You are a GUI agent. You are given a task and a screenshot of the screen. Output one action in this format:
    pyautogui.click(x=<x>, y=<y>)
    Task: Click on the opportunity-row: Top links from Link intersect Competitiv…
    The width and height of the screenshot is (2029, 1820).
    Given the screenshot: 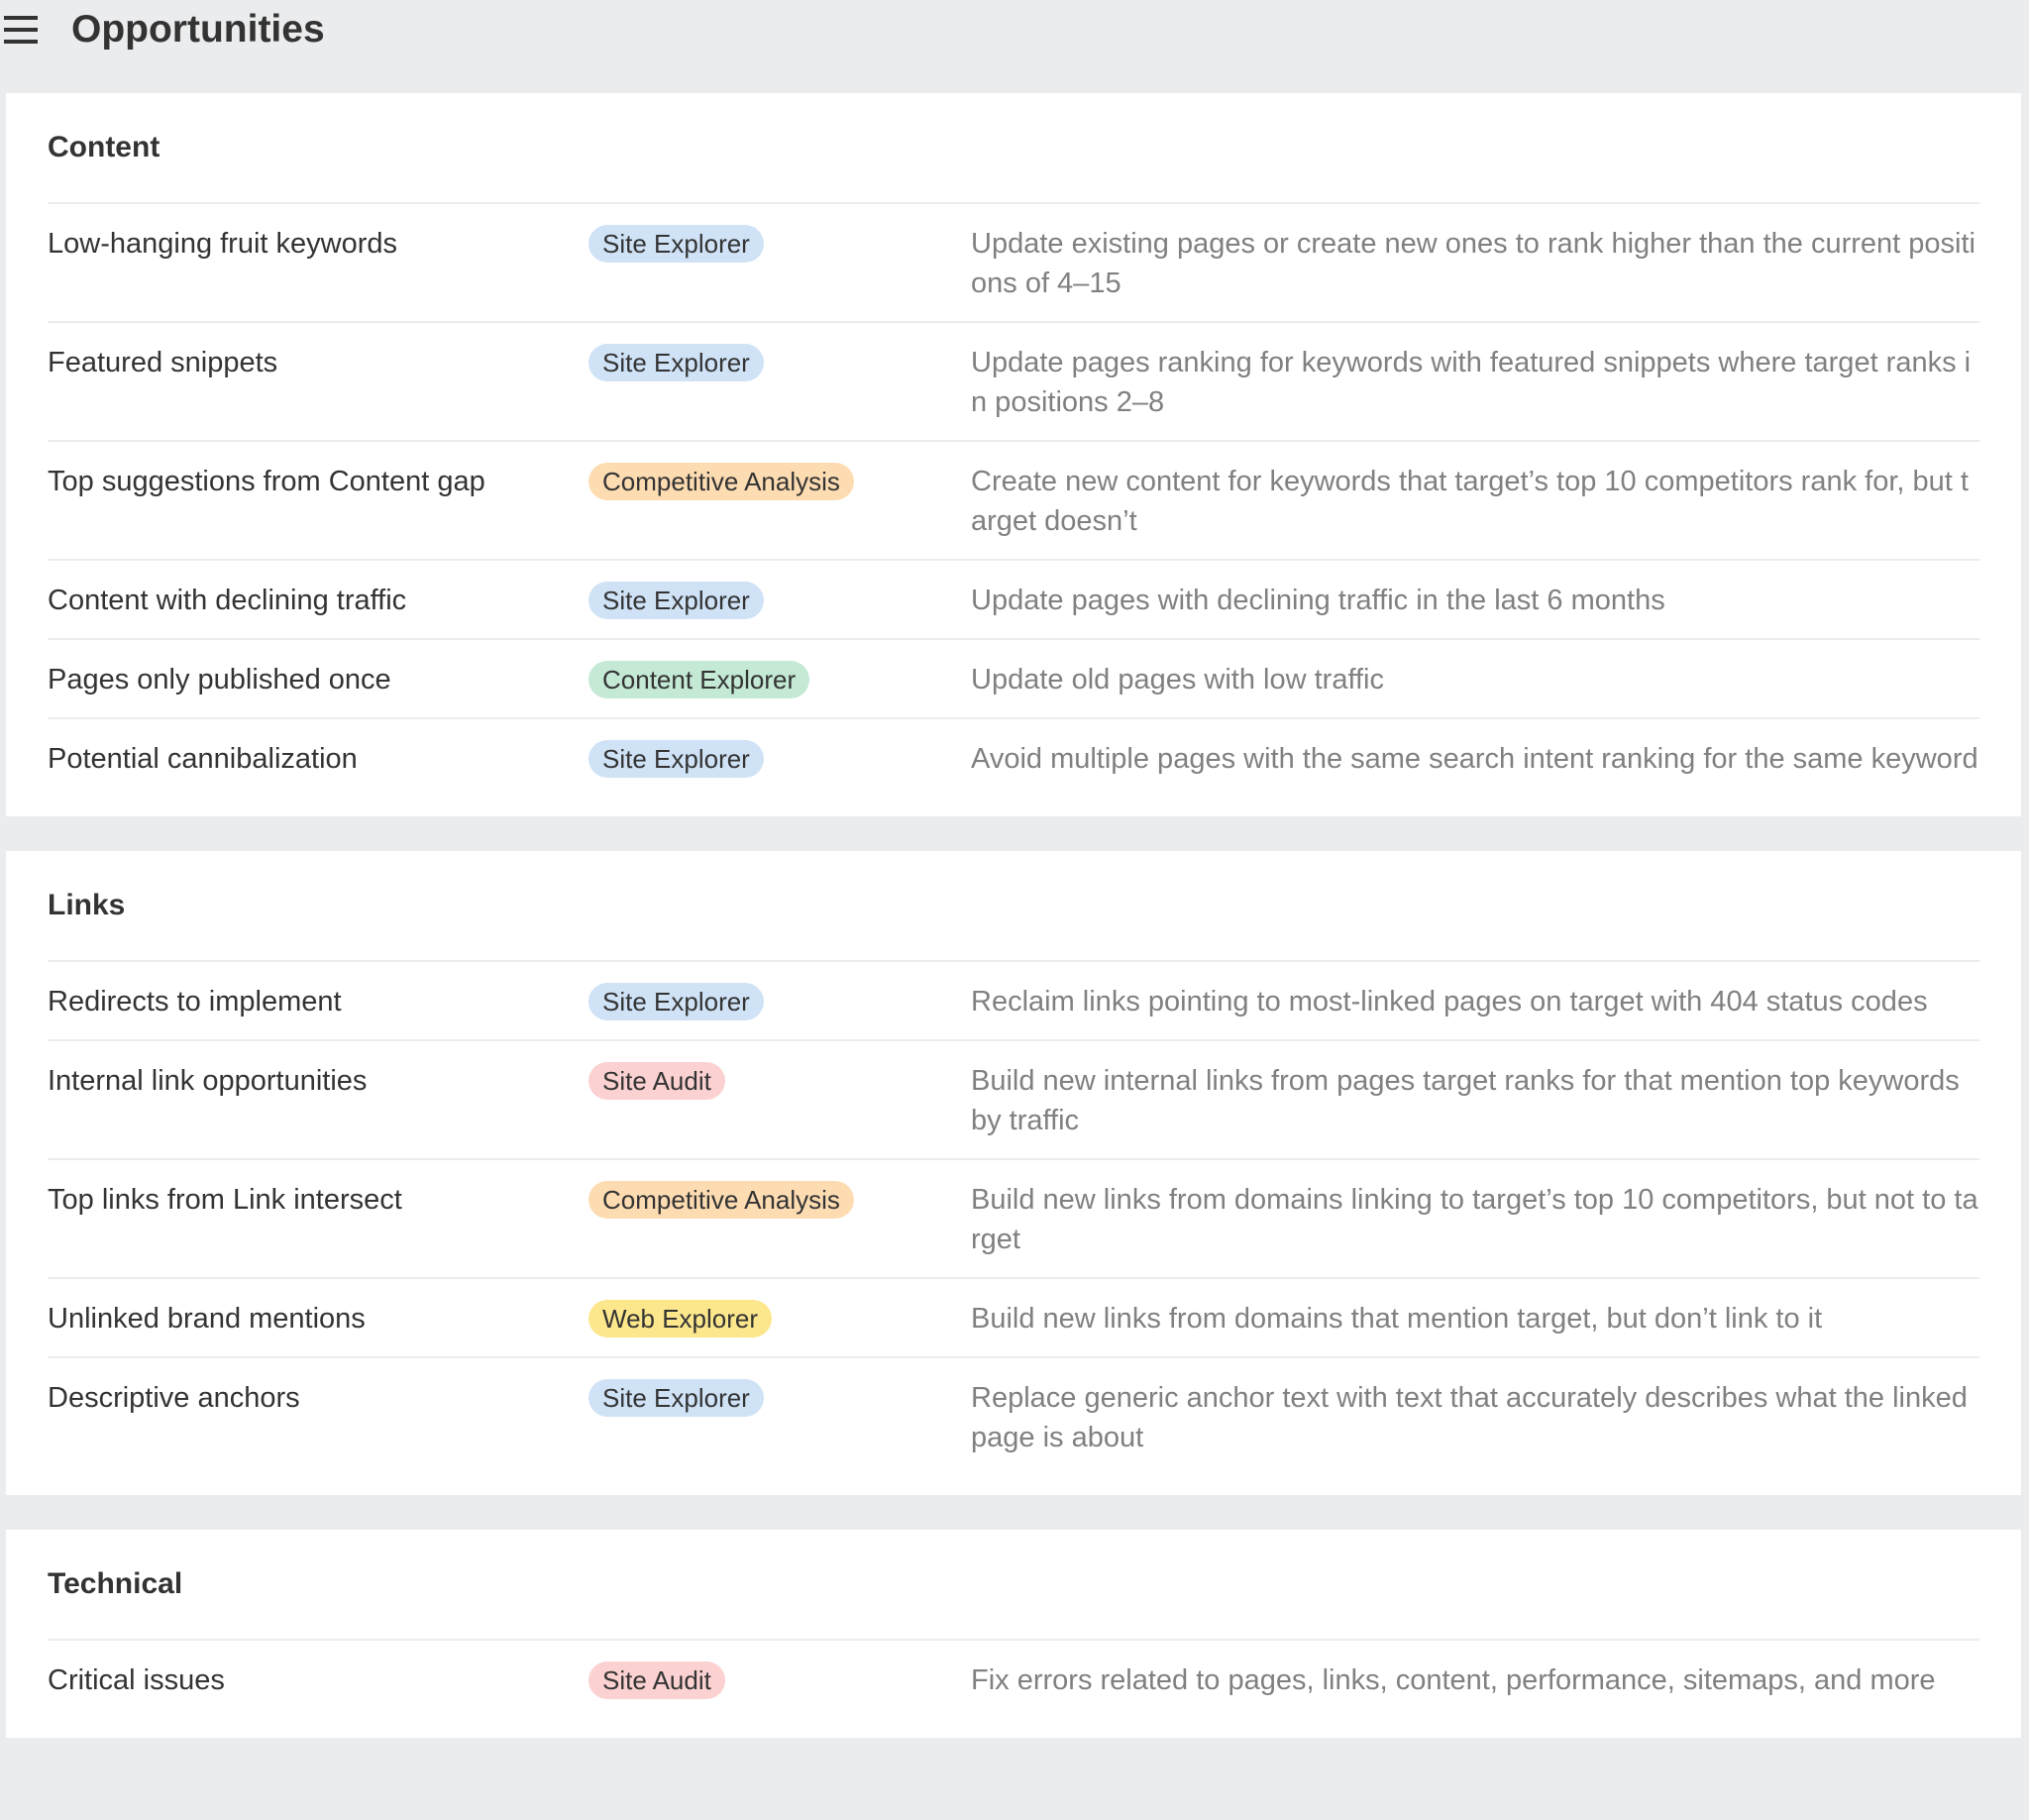 What is the action you would take?
    pyautogui.click(x=1014, y=1219)
    